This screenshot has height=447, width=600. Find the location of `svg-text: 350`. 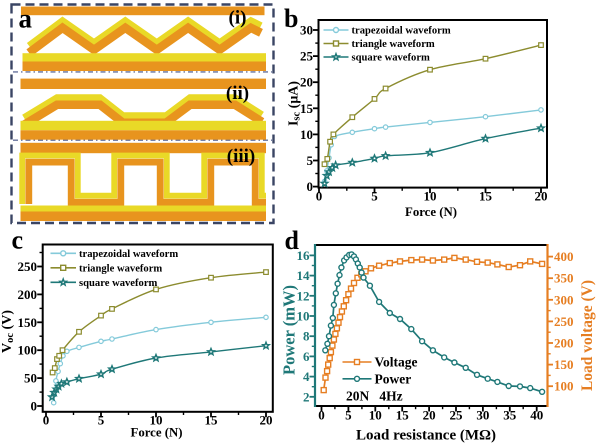

svg-text: 350 is located at coordinates (564, 278).